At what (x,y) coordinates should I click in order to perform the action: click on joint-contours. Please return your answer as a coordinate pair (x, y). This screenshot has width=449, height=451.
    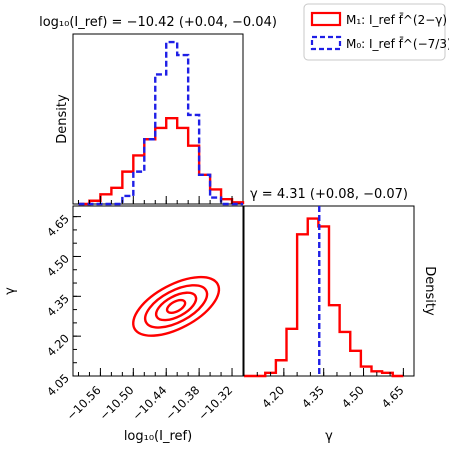
    Looking at the image, I should click on (176, 306).